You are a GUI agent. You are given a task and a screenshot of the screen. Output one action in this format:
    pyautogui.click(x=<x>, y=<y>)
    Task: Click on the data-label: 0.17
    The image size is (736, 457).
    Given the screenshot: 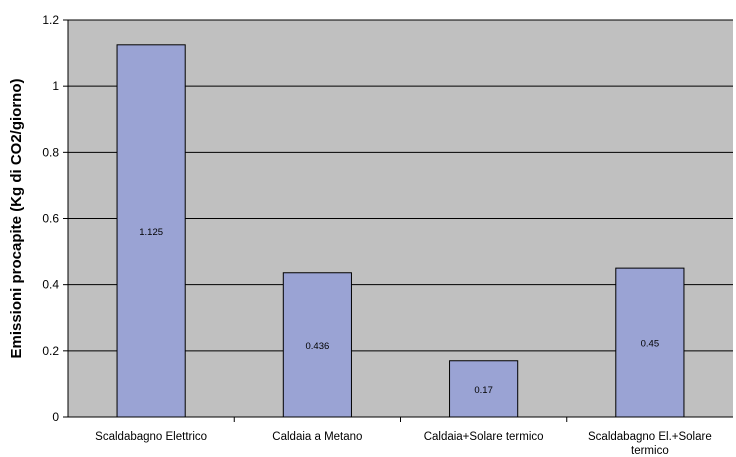 What is the action you would take?
    pyautogui.click(x=483, y=390)
    